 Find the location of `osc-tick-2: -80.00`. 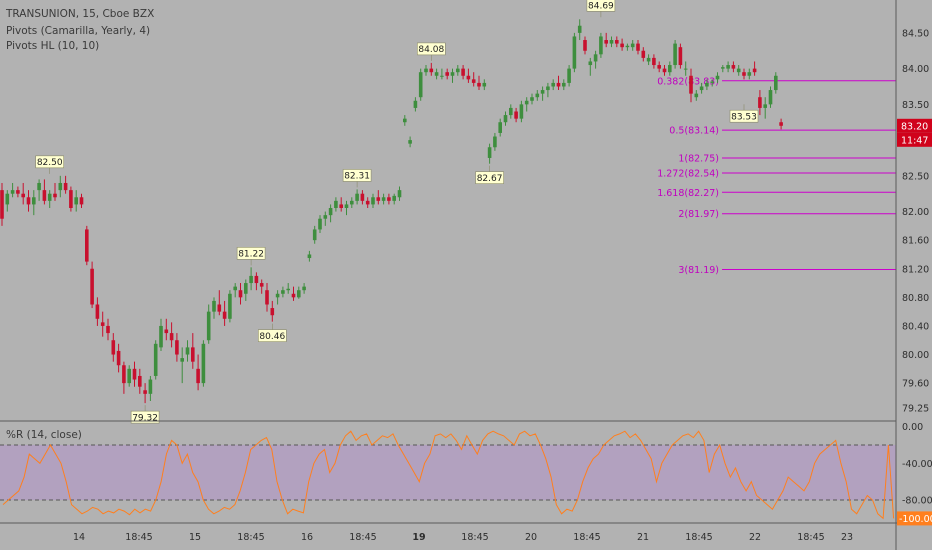

osc-tick-2: -80.00 is located at coordinates (917, 501).